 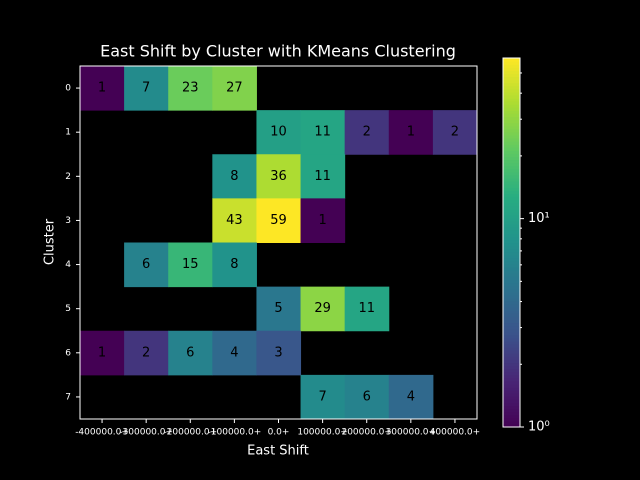 What do you see at coordinates (68, 265) in the screenshot?
I see `y-tick-label: 4` at bounding box center [68, 265].